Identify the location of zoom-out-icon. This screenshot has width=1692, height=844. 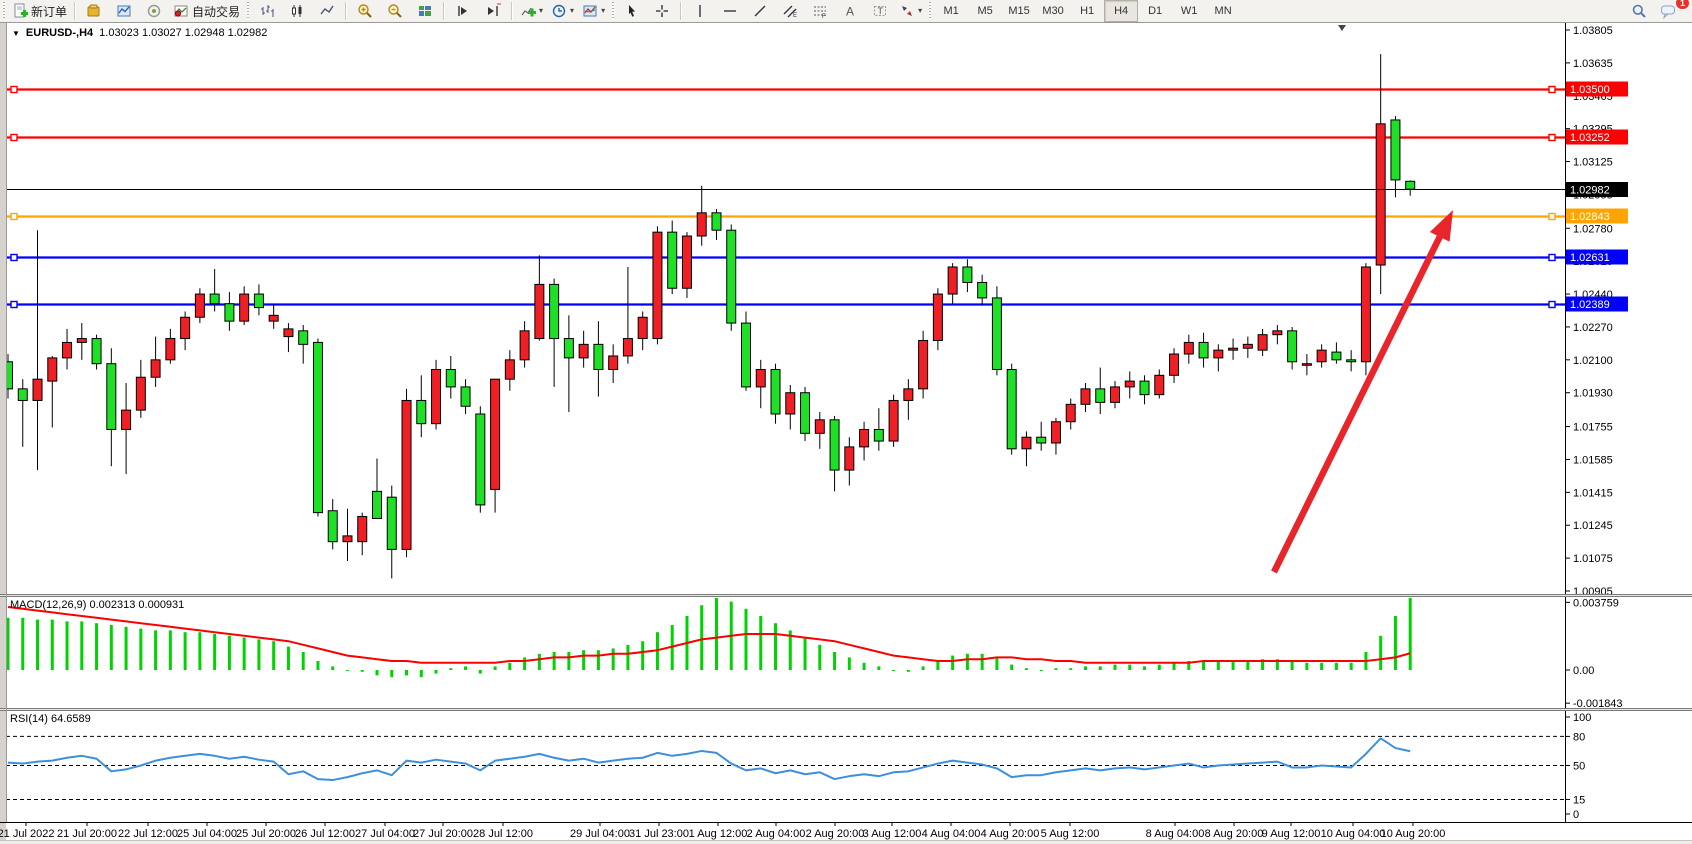
(395, 11).